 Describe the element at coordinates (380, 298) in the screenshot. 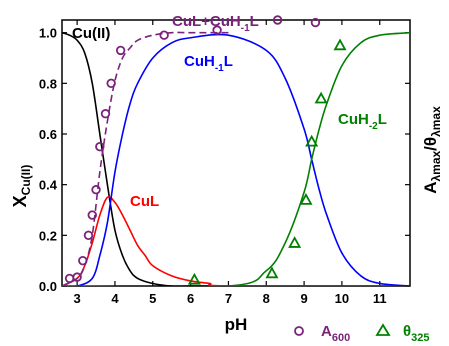

I see `x-tick-label-8: 11` at that location.